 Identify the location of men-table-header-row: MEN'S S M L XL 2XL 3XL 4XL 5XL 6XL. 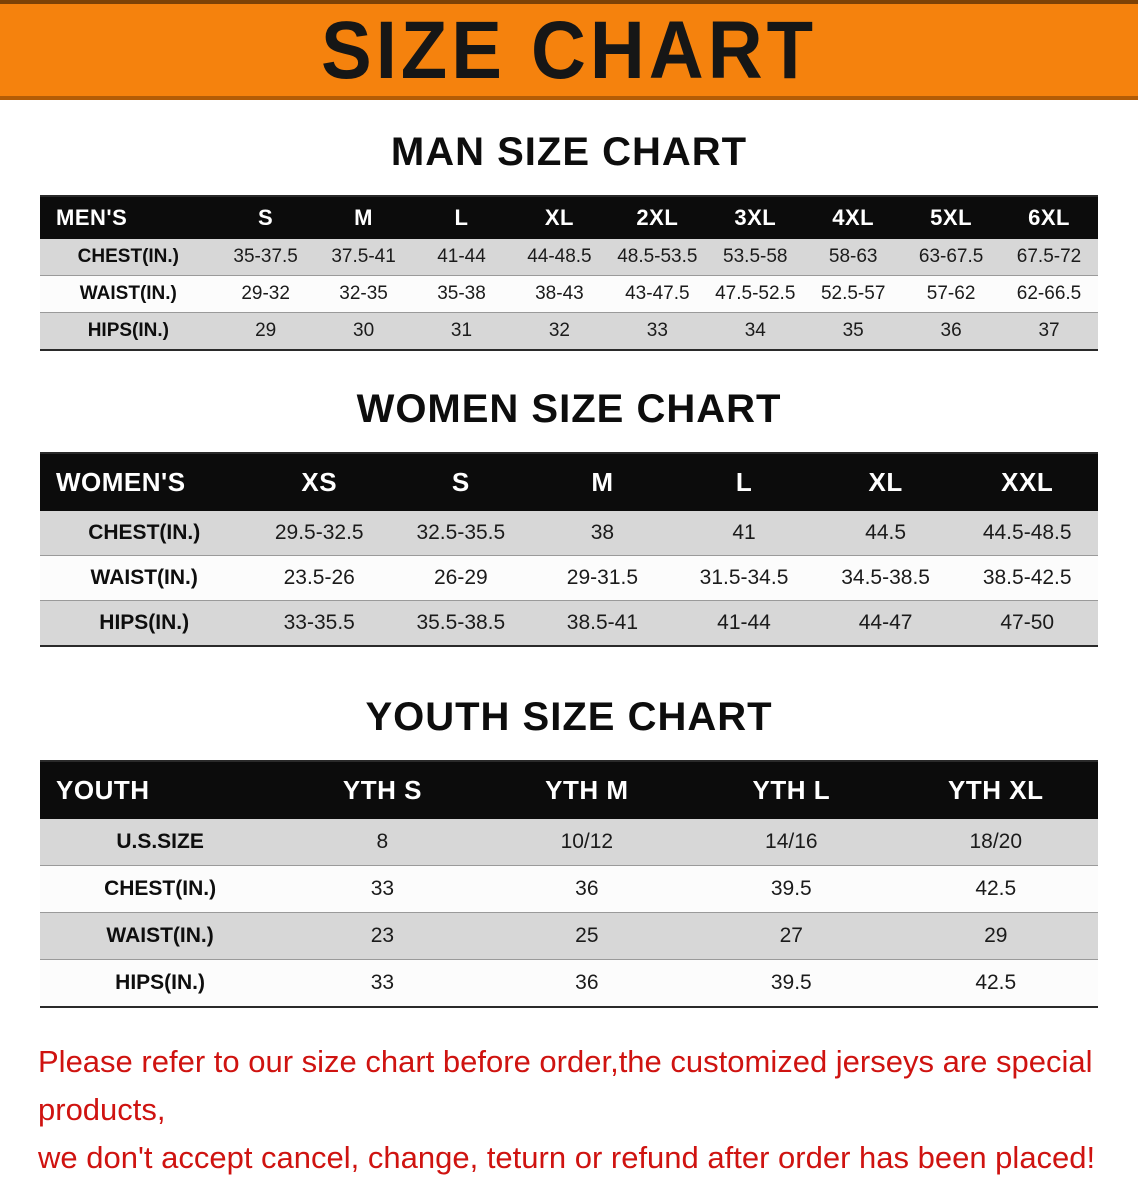
(569, 217).